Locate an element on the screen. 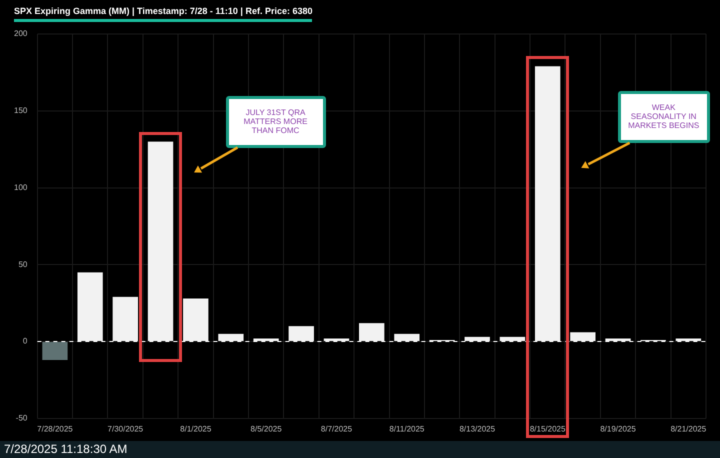 This screenshot has height=458, width=720. x-tick-label: 8/11/2025 is located at coordinates (407, 429).